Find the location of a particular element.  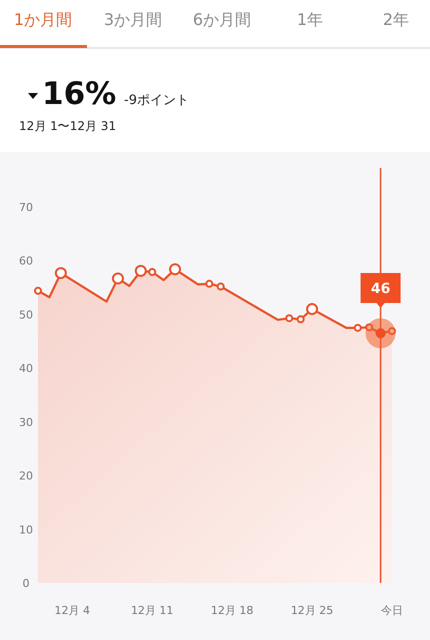

x-tick-label: 12月 4 is located at coordinates (72, 610).